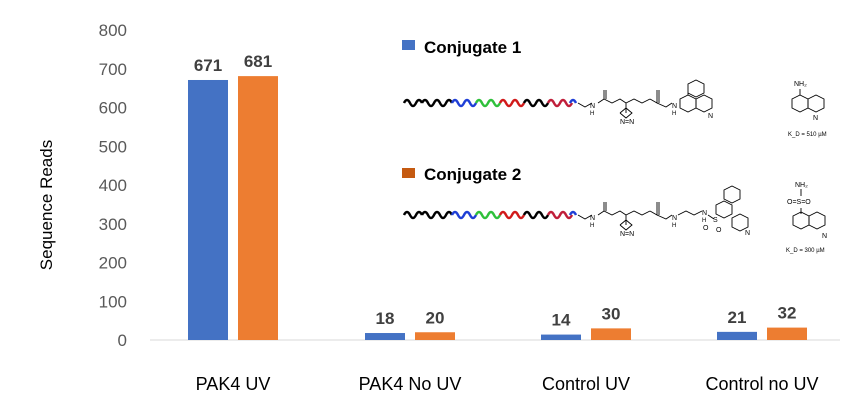 The height and width of the screenshot is (407, 865). I want to click on conjugate-1-structure: N H N=N N H N, so click(557, 102).